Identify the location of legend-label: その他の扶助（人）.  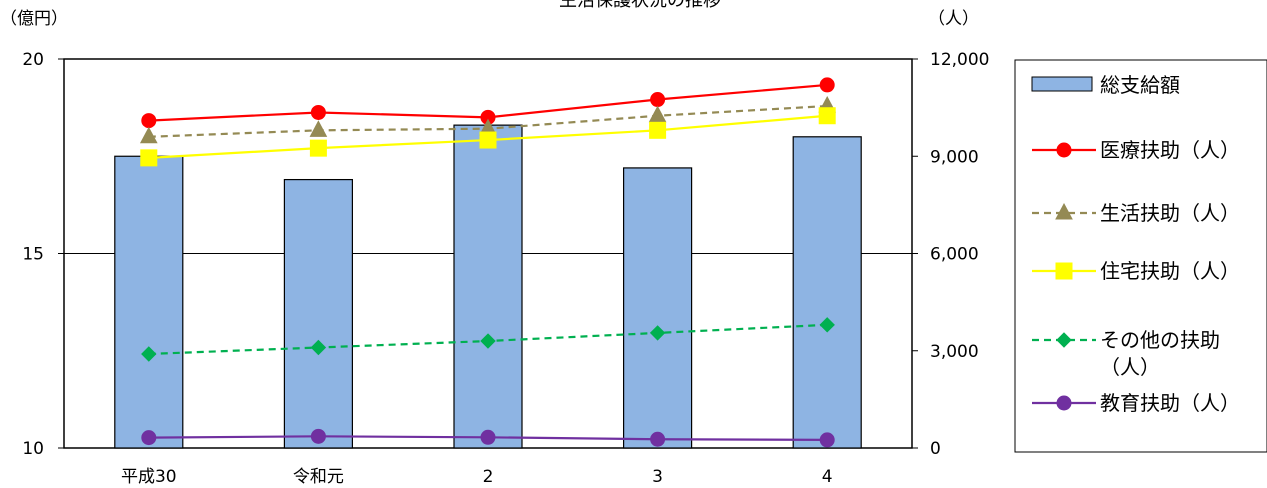
(1160, 353).